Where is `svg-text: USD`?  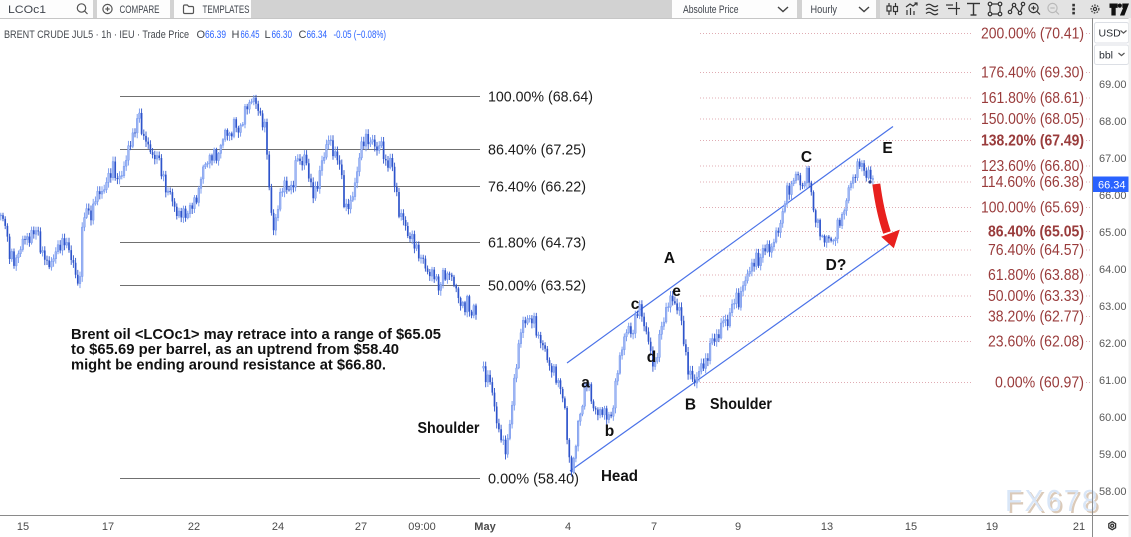 svg-text: USD is located at coordinates (1110, 34).